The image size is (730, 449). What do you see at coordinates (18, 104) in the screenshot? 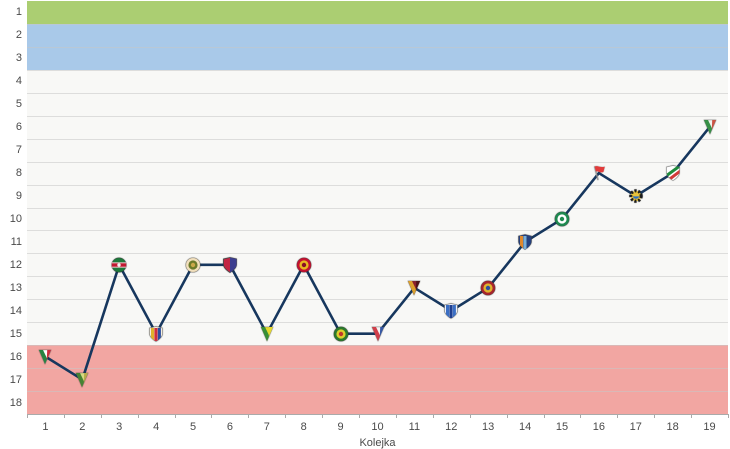
I see `y-axis-label: 5` at bounding box center [18, 104].